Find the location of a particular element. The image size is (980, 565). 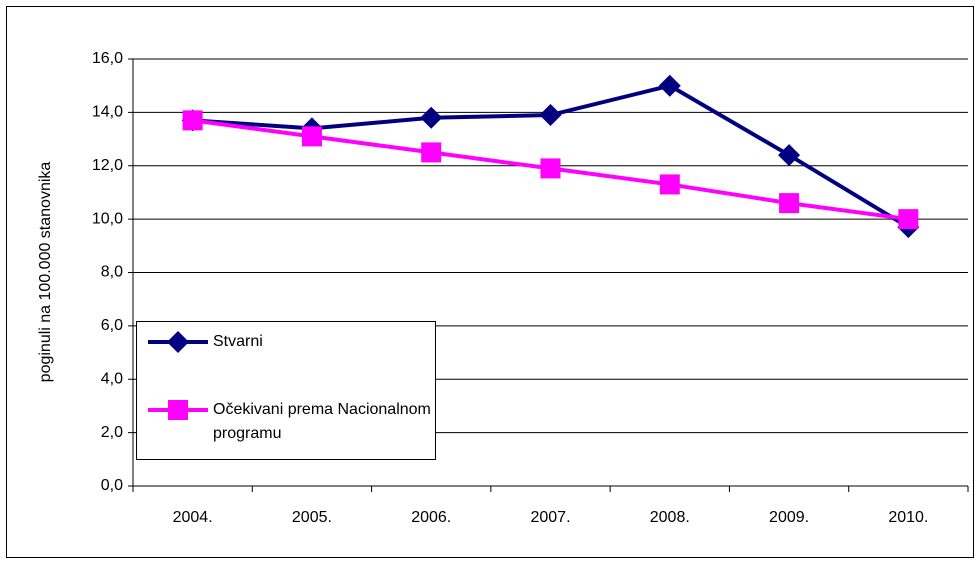

y-tick-label: 12,0 is located at coordinates (107, 165).